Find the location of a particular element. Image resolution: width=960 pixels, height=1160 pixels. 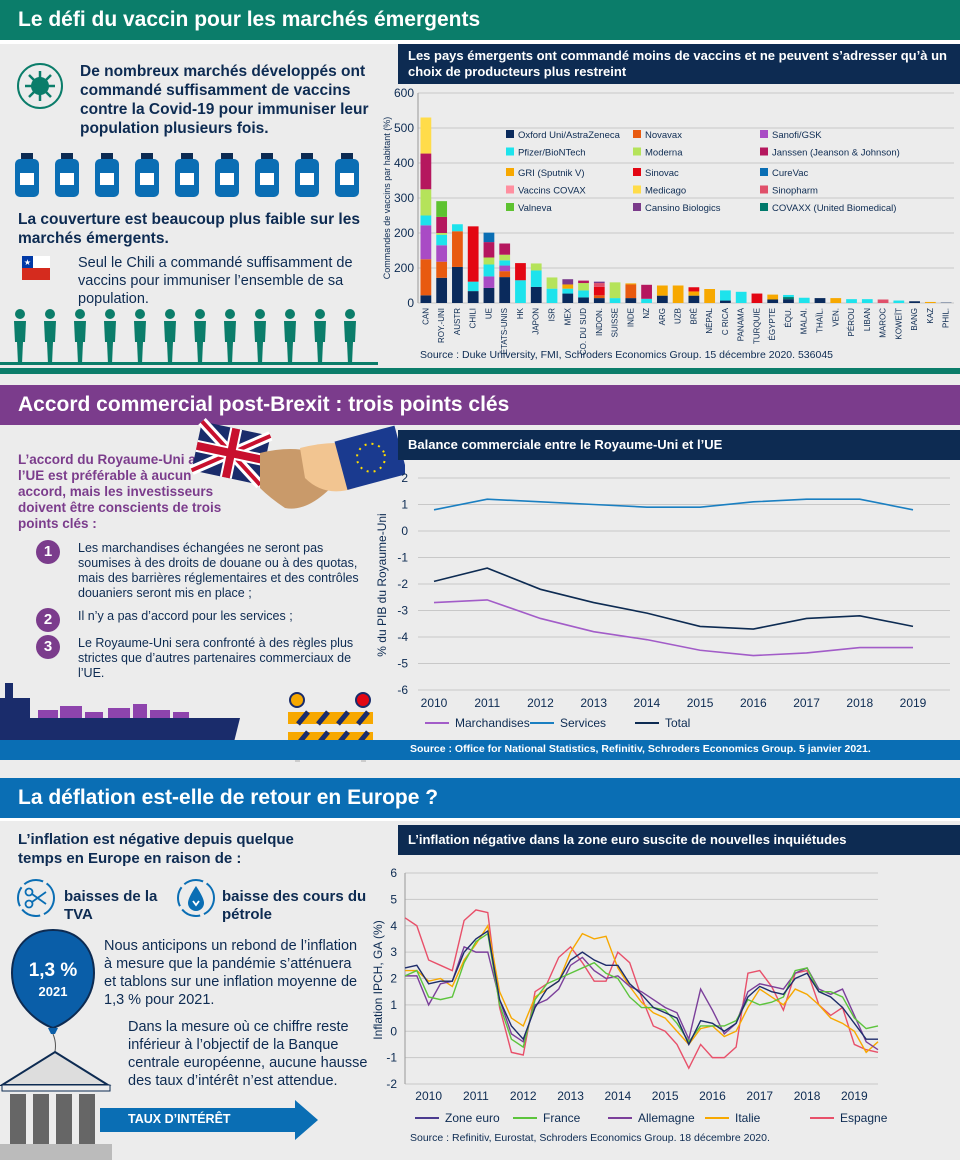

y-tick-label: 3 is located at coordinates (393, 952).